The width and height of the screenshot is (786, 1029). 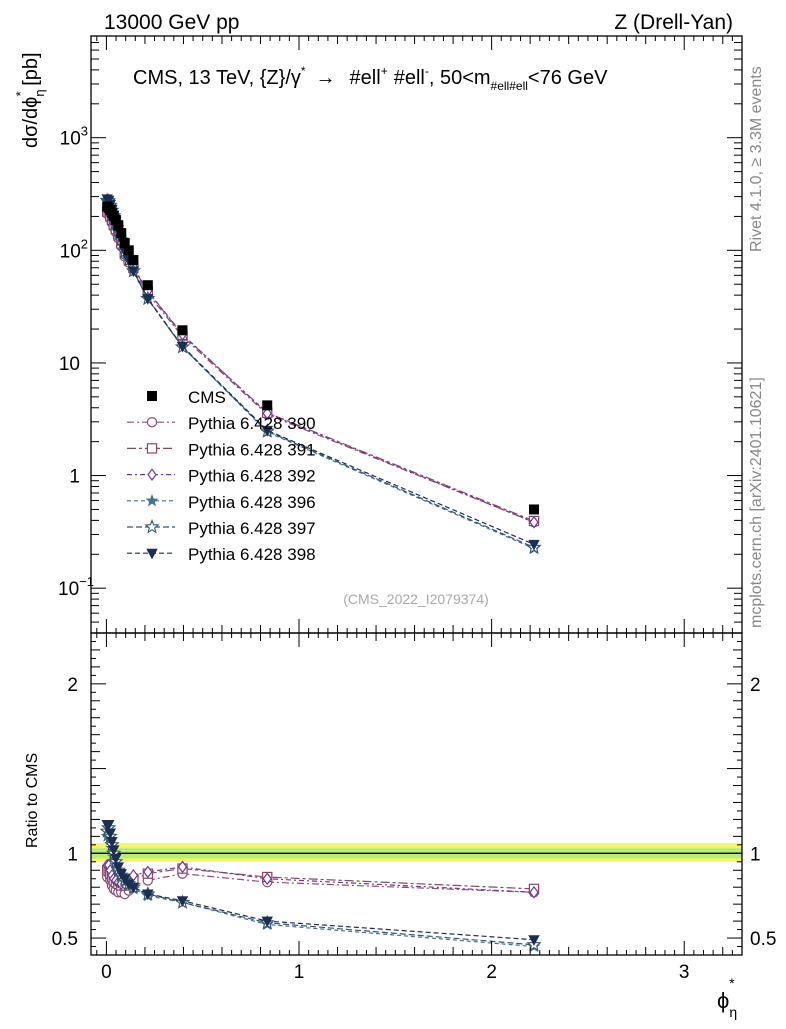 What do you see at coordinates (152, 396) in the screenshot?
I see `legend-marker-cms` at bounding box center [152, 396].